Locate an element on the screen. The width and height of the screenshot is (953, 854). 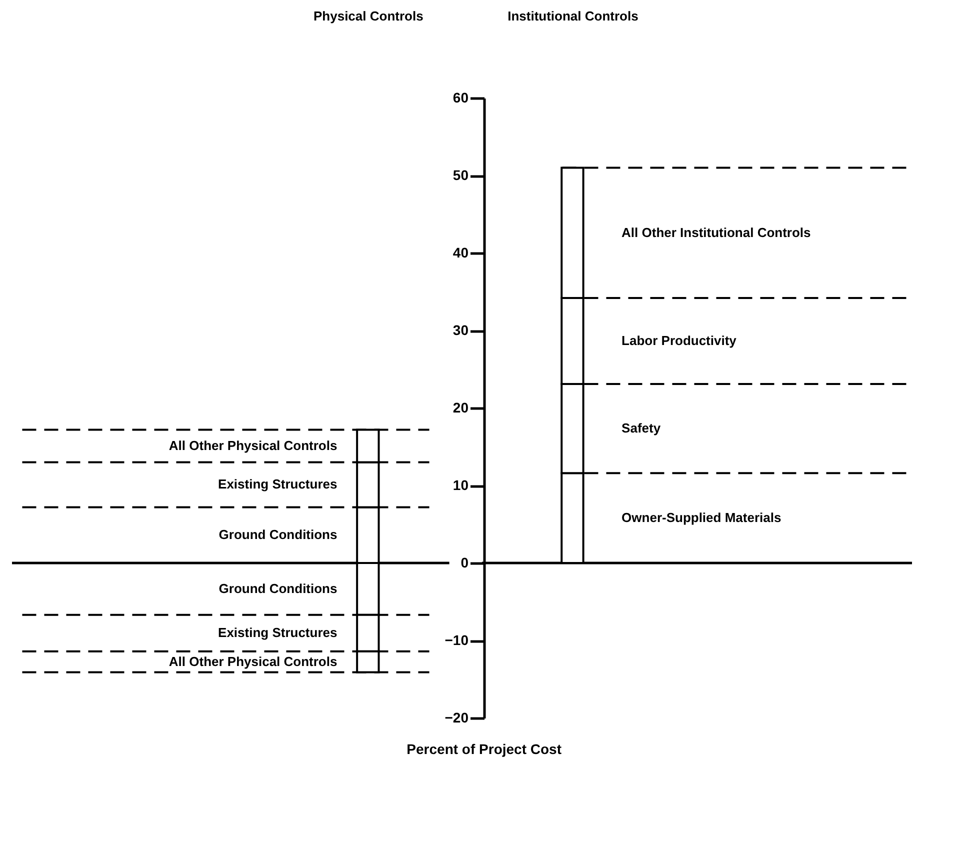
y-tick-label: 50 is located at coordinates (460, 175).